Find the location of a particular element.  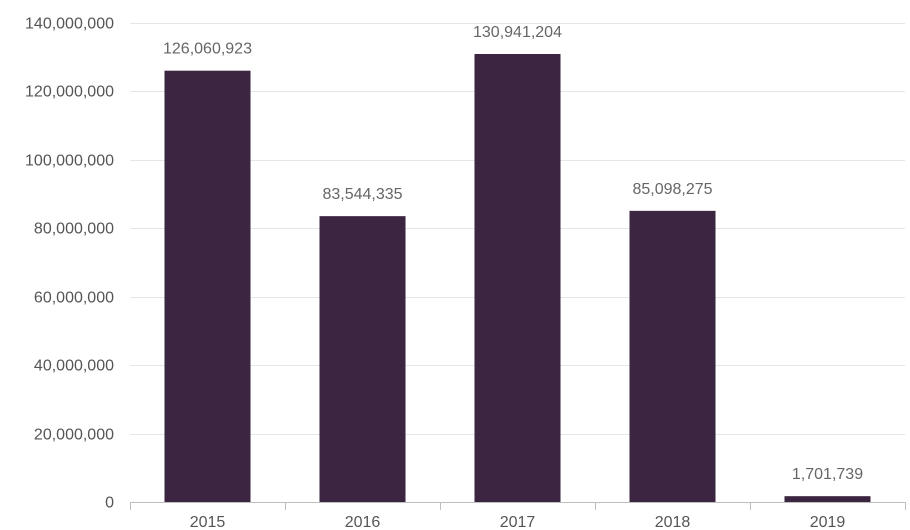

y-tick-label: 20,000,000 is located at coordinates (74, 435).